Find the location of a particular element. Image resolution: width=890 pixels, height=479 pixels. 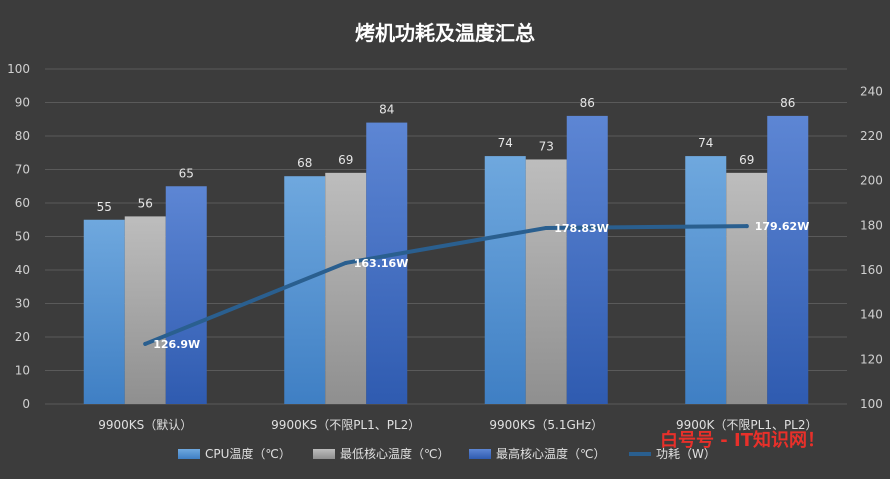

y-right-tick-label: 100 is located at coordinates (871, 404).